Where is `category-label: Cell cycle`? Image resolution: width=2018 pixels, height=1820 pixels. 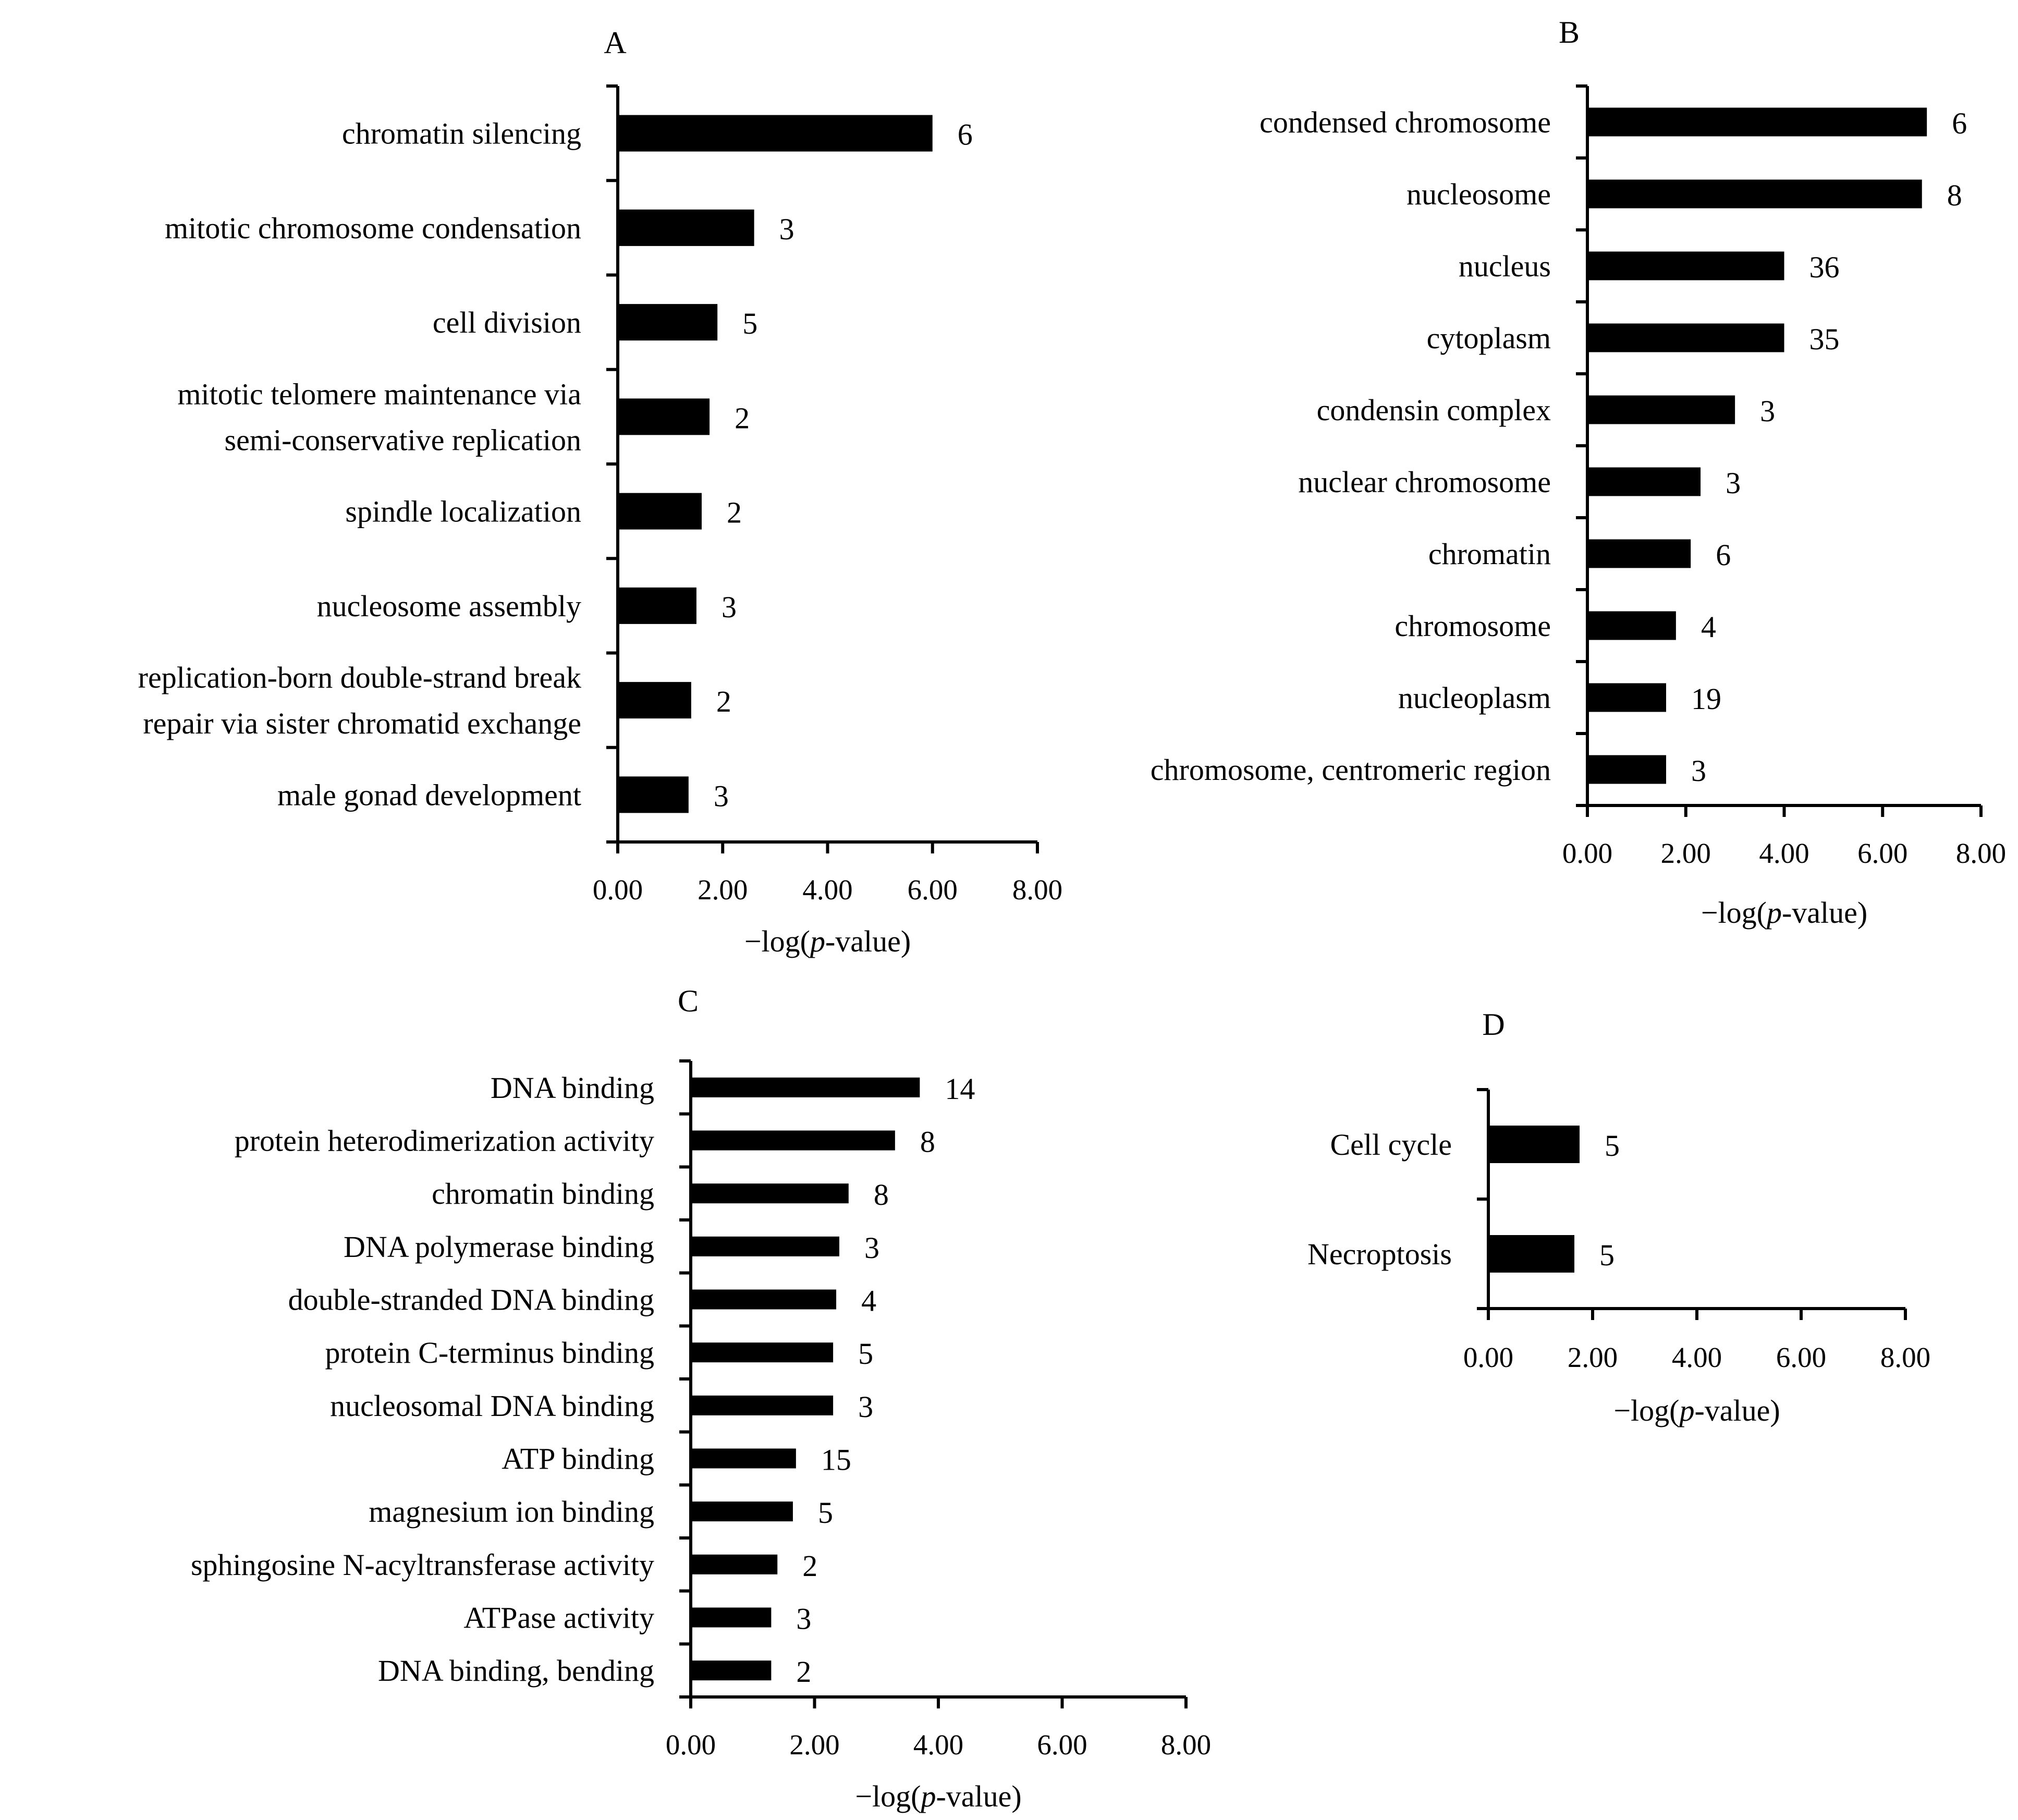
category-label: Cell cycle is located at coordinates (1391, 1145).